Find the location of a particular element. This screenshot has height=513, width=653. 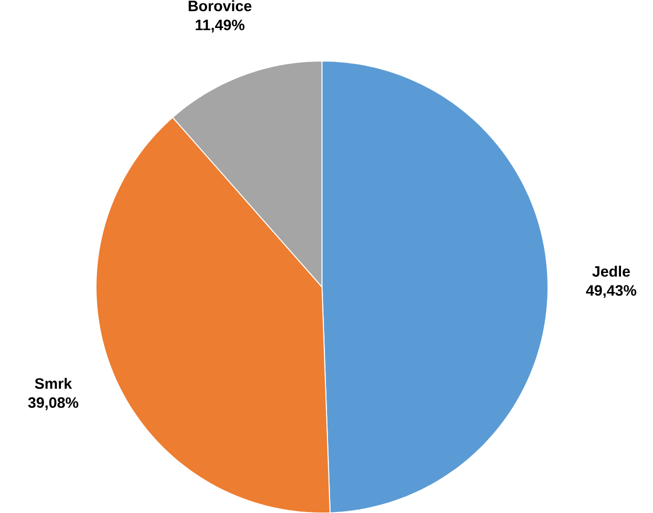

data-label: 49,43% is located at coordinates (611, 291).